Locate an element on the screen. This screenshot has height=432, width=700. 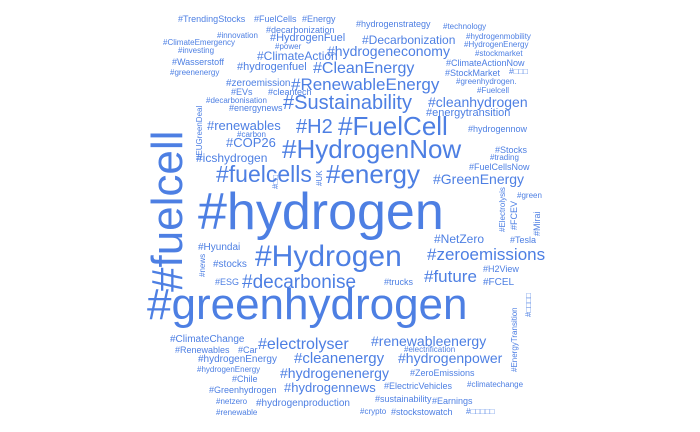
word-energytransition: #energytransition is located at coordinates (468, 113).